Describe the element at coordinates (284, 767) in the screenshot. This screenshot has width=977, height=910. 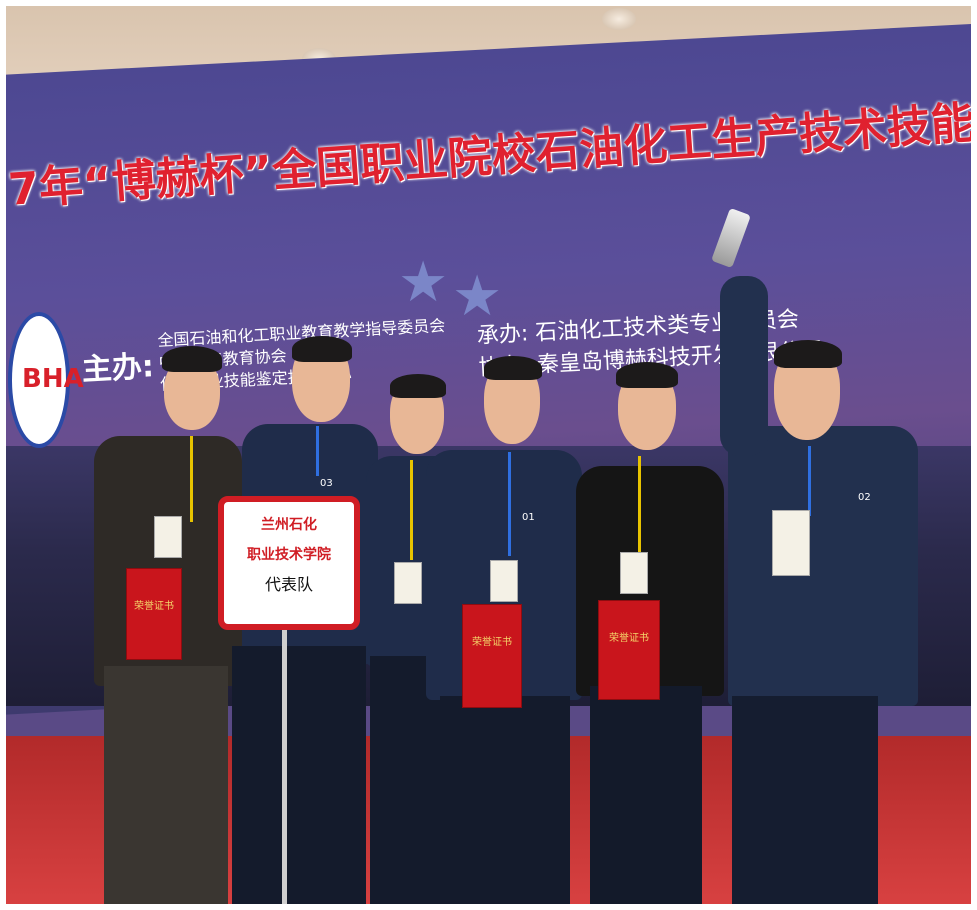
I see `sign-pole` at that location.